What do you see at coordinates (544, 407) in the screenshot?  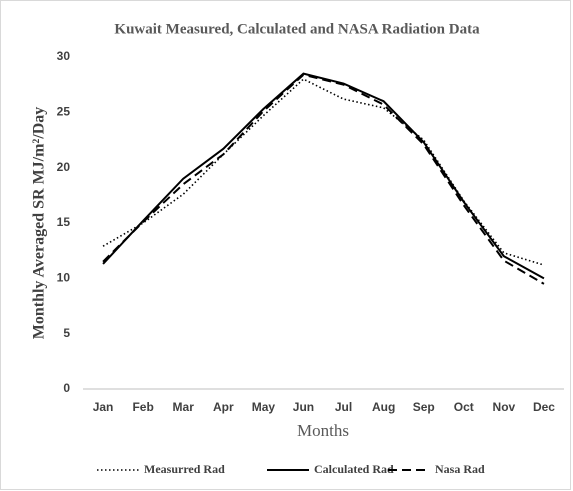 I see `x-tick-label: Dec` at bounding box center [544, 407].